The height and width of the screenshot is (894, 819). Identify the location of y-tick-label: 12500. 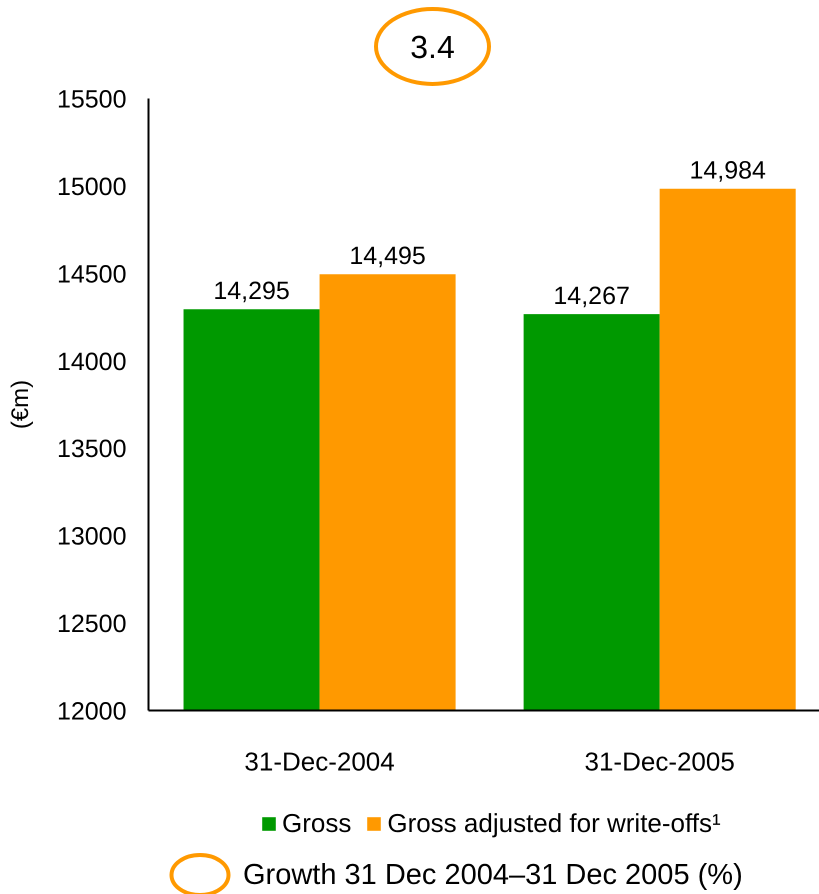
(91, 624).